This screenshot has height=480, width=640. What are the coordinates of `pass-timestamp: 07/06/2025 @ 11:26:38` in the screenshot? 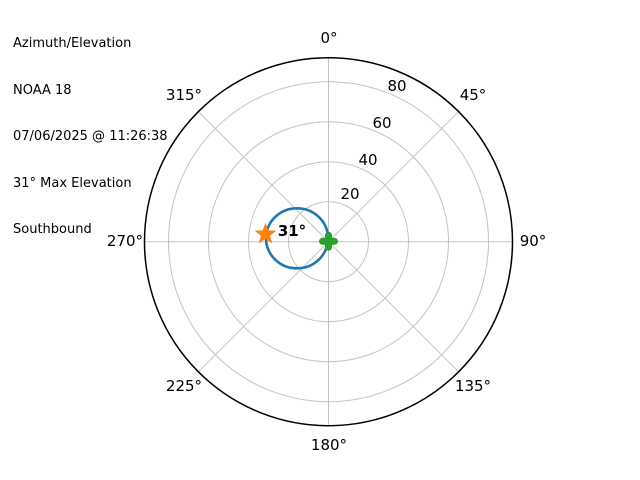 It's located at (90, 136).